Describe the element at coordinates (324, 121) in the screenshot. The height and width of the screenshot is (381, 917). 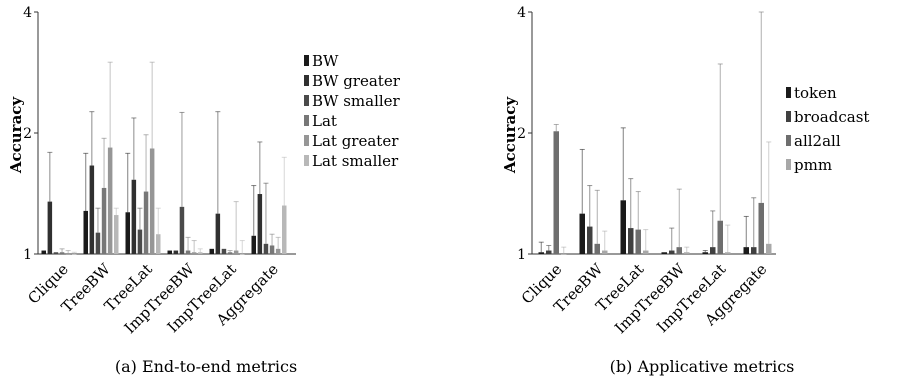
I see `legend-label: Lat` at that location.